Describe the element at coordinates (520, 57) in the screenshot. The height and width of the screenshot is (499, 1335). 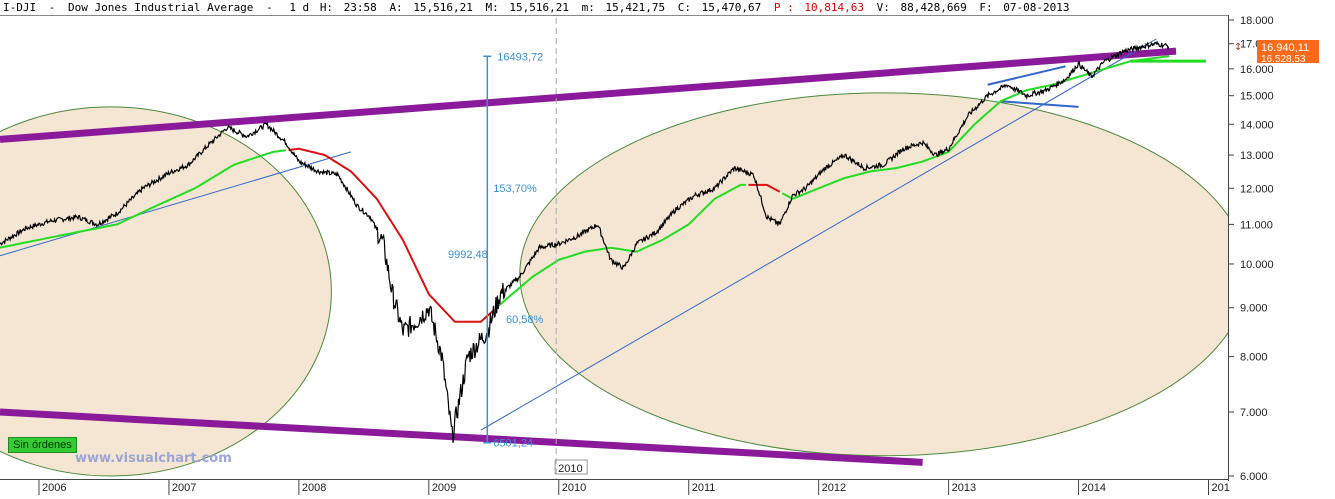
I see `measure-top-label: 16493,72` at that location.